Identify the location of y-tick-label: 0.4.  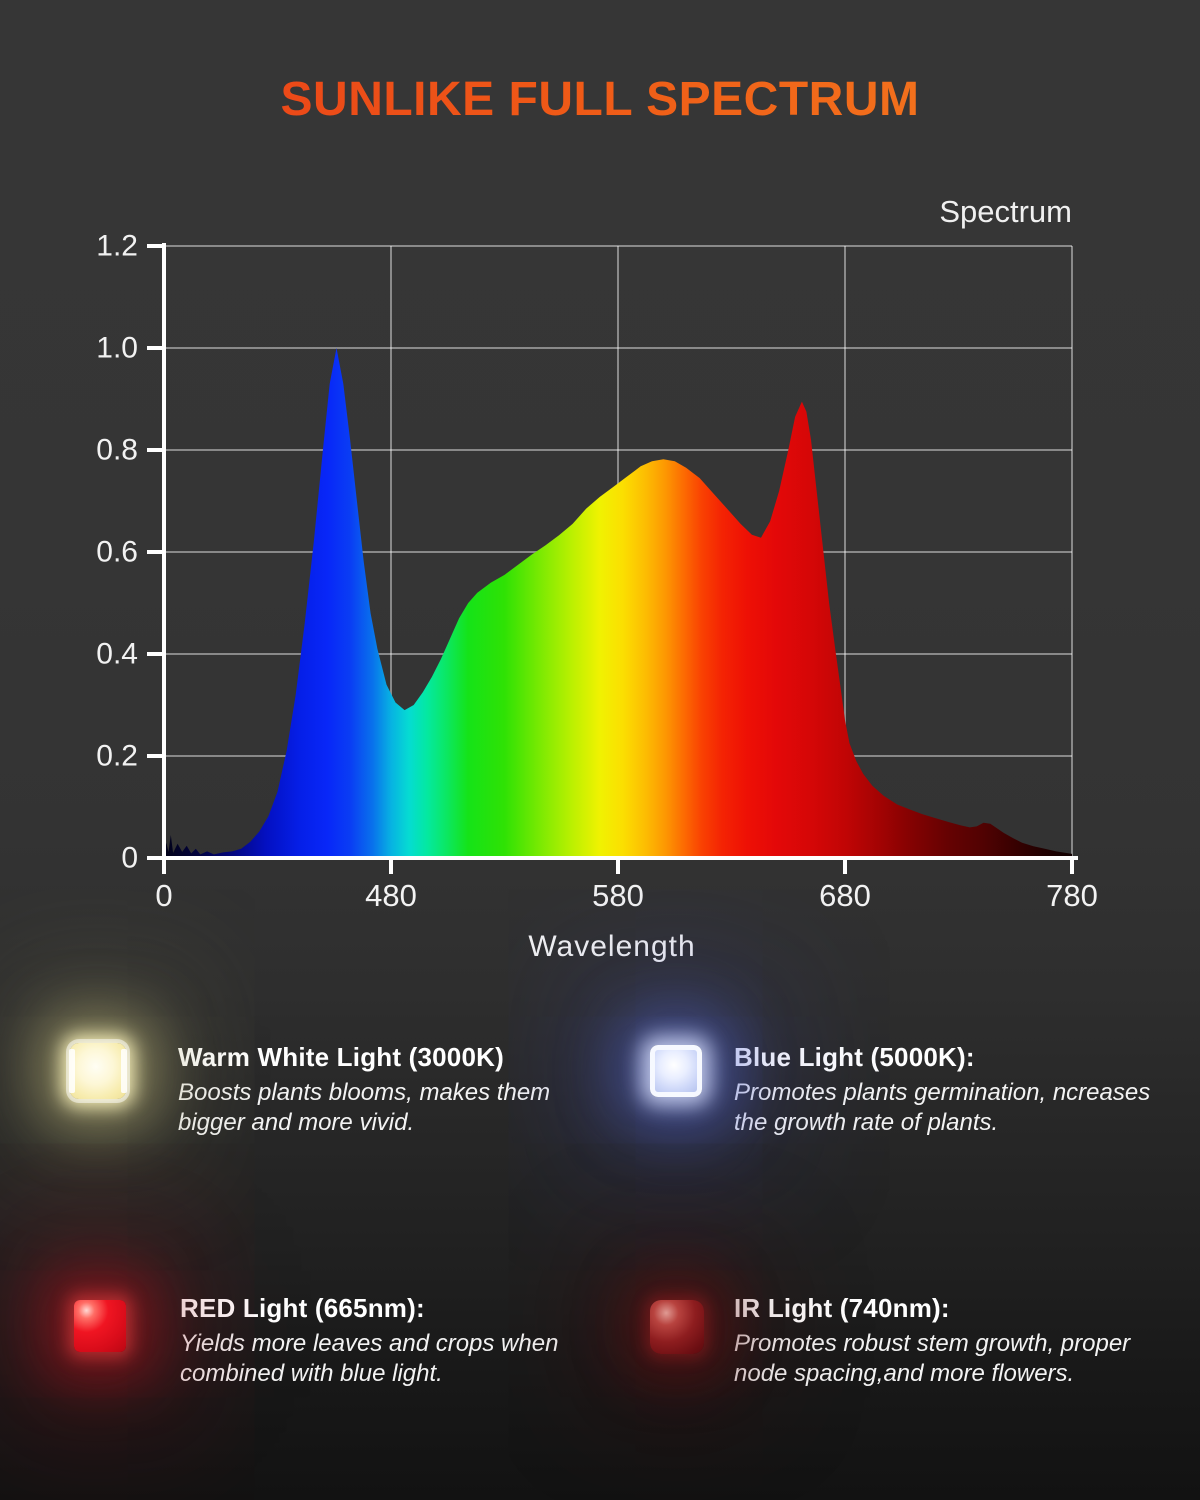
(117, 654).